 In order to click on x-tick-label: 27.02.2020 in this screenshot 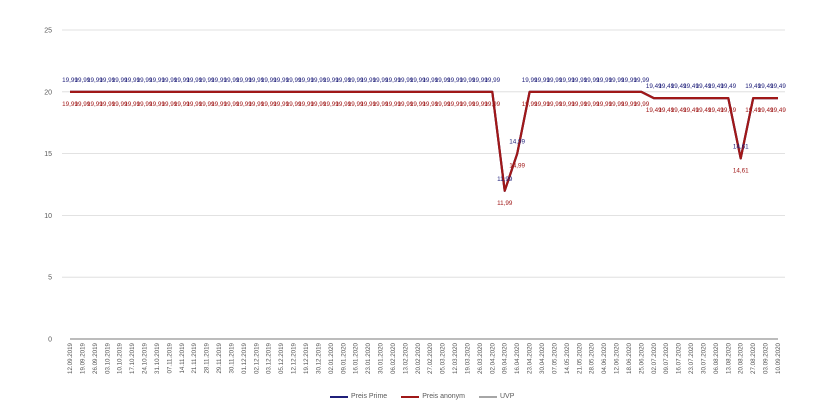, I will do `click(430, 358)`.